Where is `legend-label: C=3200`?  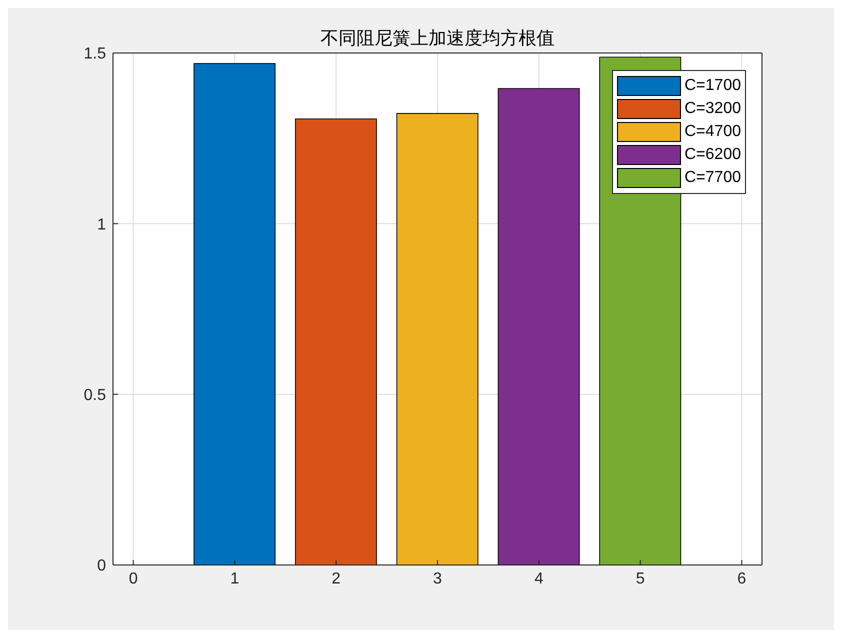
legend-label: C=3200 is located at coordinates (712, 109).